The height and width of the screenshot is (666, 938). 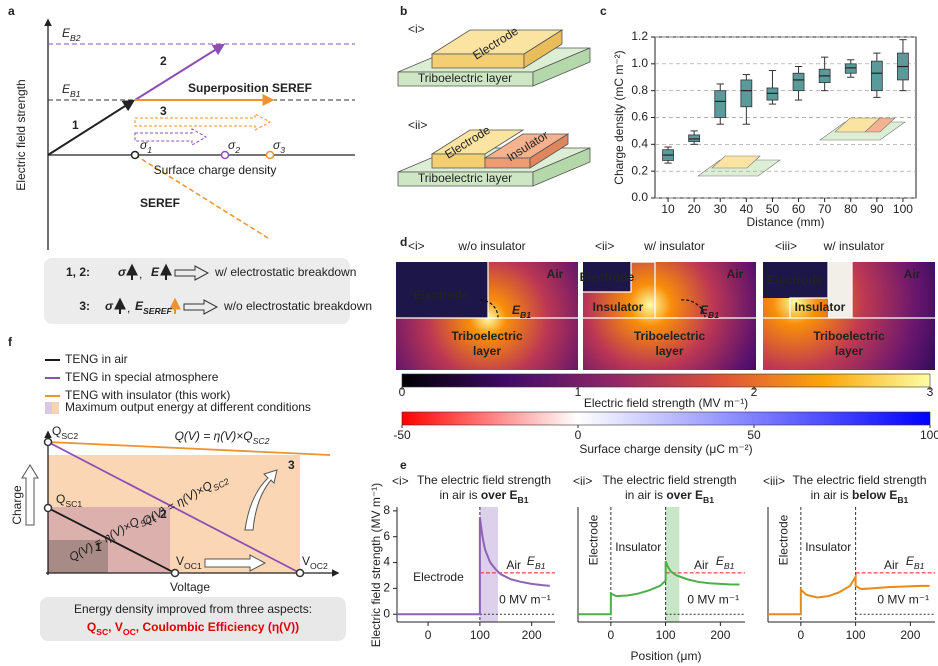 I want to click on text-span: Insulator, so click(x=820, y=307).